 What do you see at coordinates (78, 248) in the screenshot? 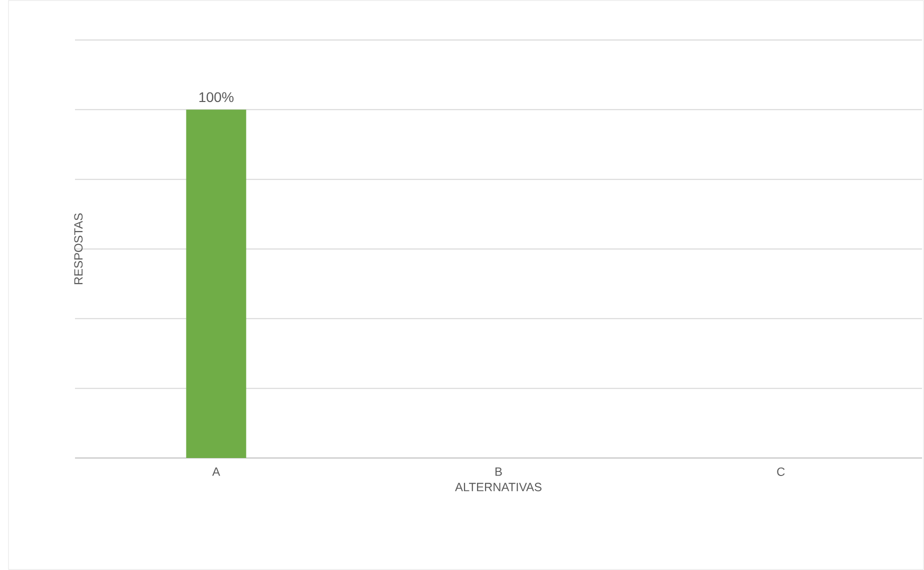
I see `y-axis-title: RESPOSTAS` at bounding box center [78, 248].